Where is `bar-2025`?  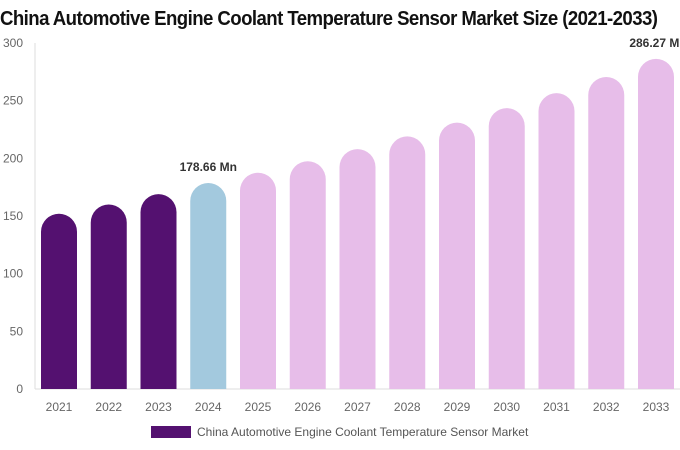 bar-2025 is located at coordinates (258, 280).